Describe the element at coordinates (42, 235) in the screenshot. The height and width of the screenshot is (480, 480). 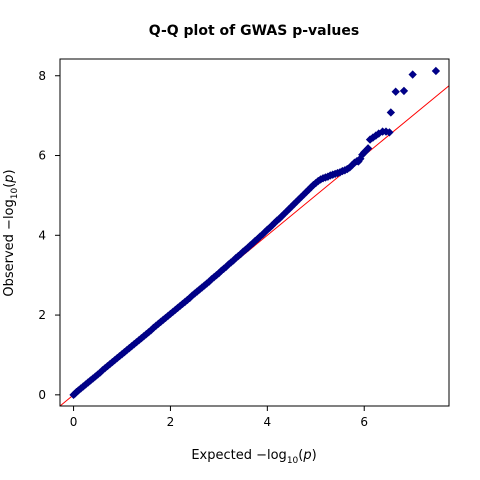
I see `y-tick-label: 4` at that location.